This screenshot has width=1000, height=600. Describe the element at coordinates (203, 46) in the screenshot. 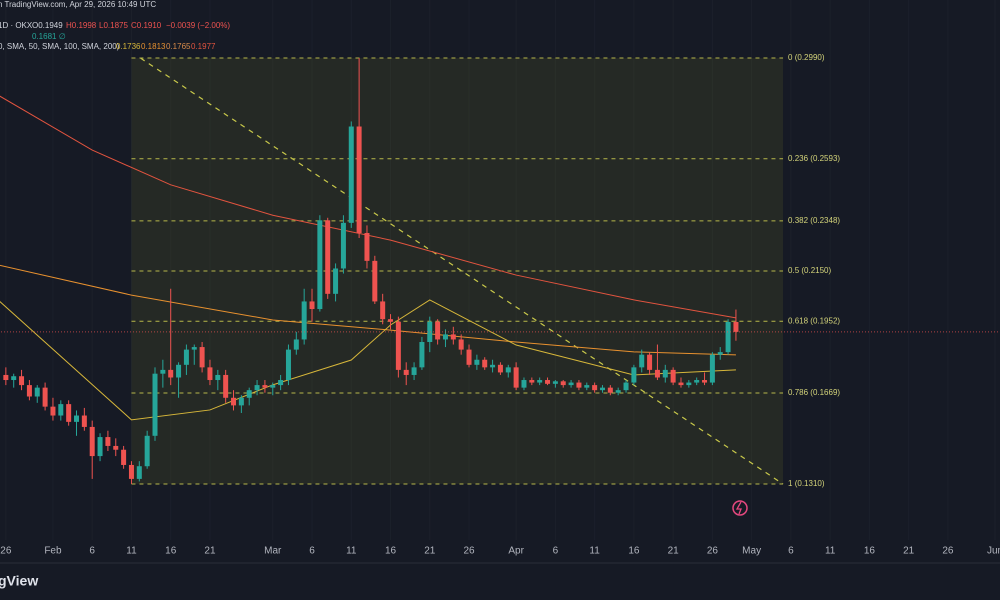

I see `sma-value: 0.1977` at that location.